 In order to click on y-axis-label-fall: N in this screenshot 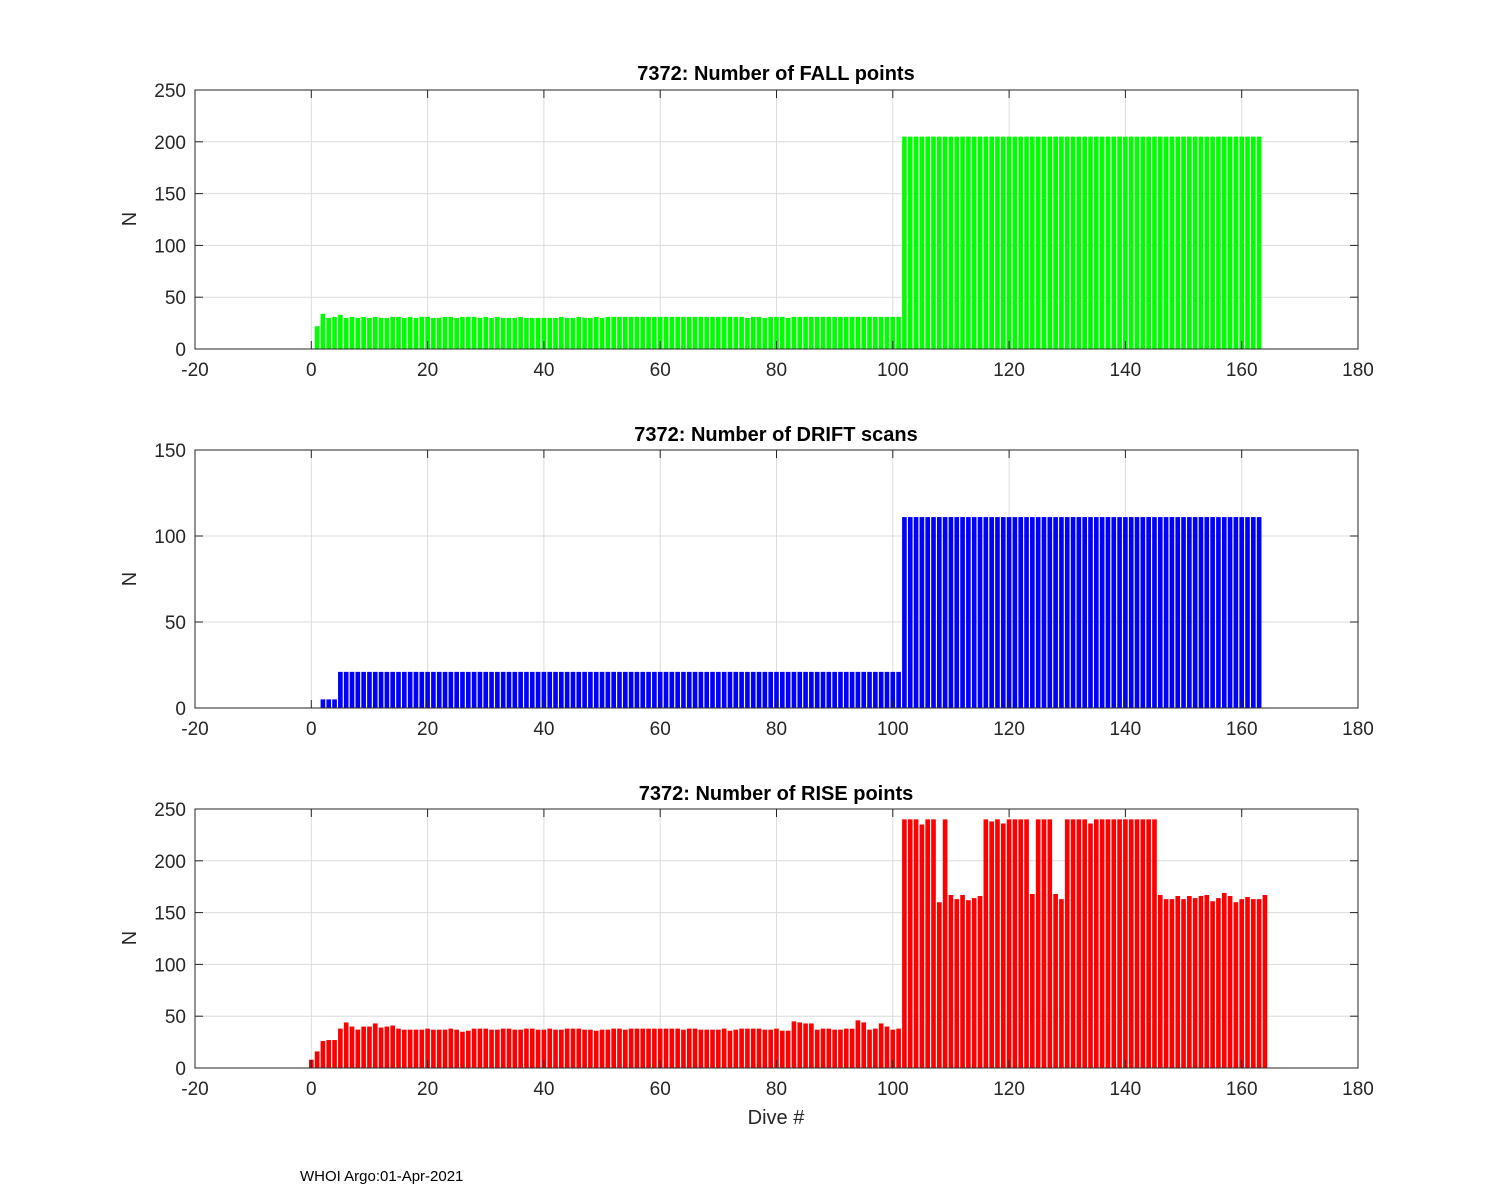, I will do `click(130, 219)`.